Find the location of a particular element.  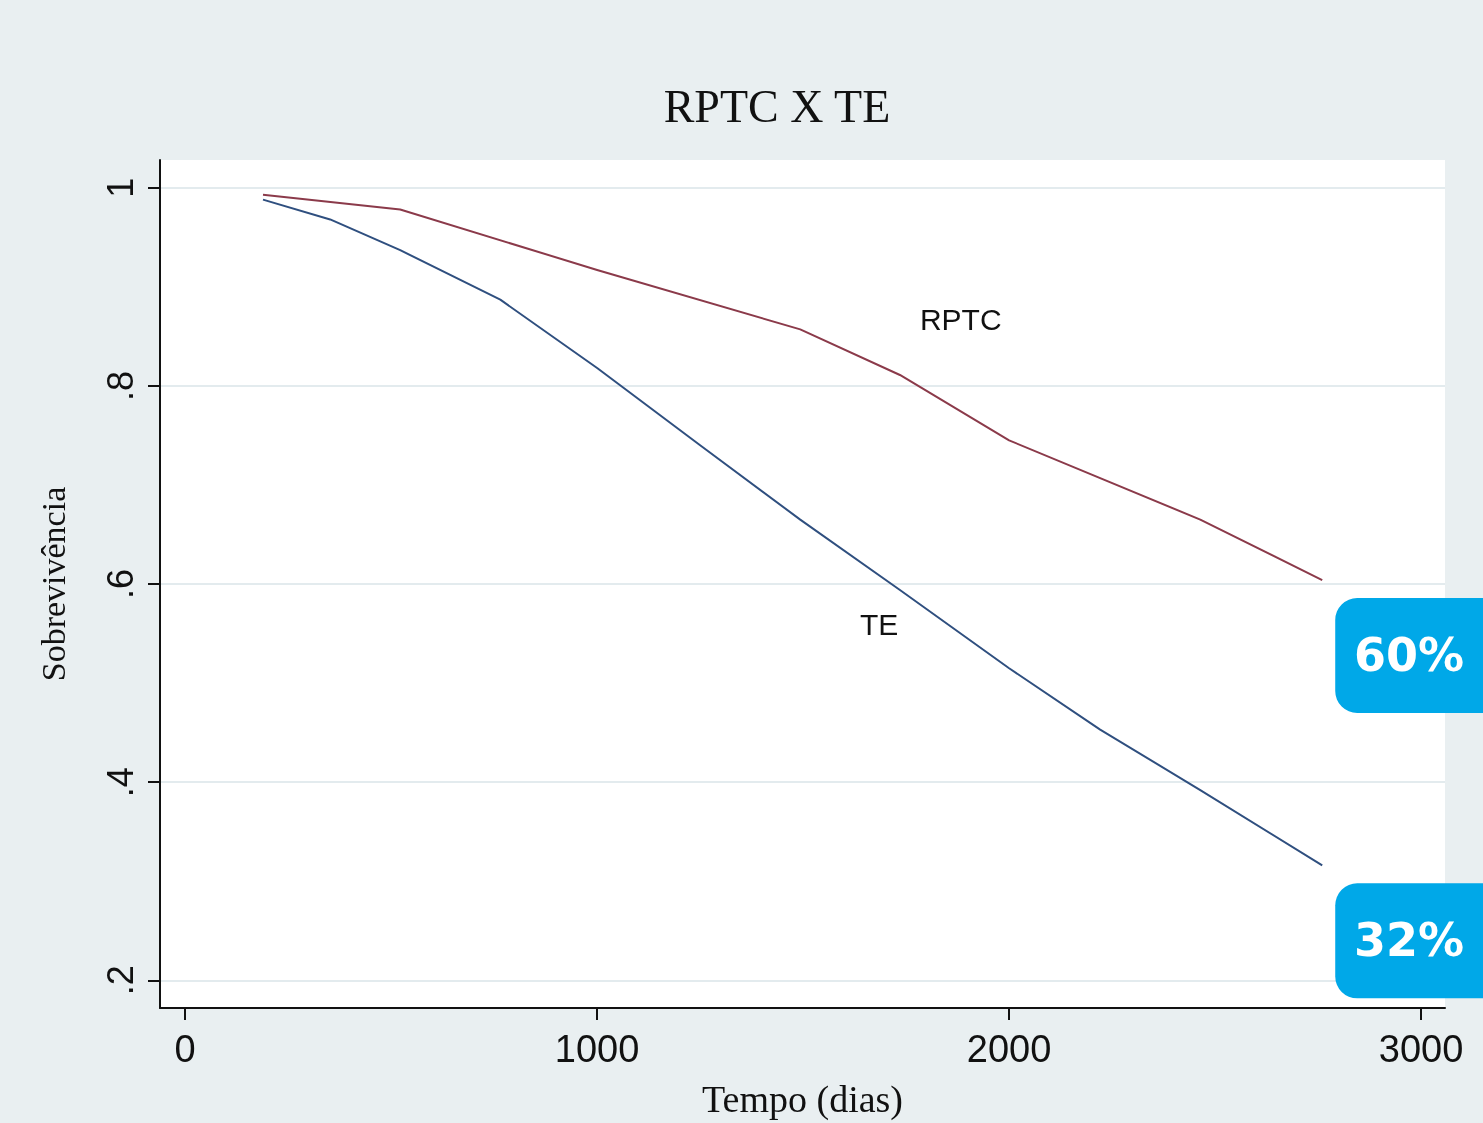

y-tick-label: 1 is located at coordinates (120, 187).